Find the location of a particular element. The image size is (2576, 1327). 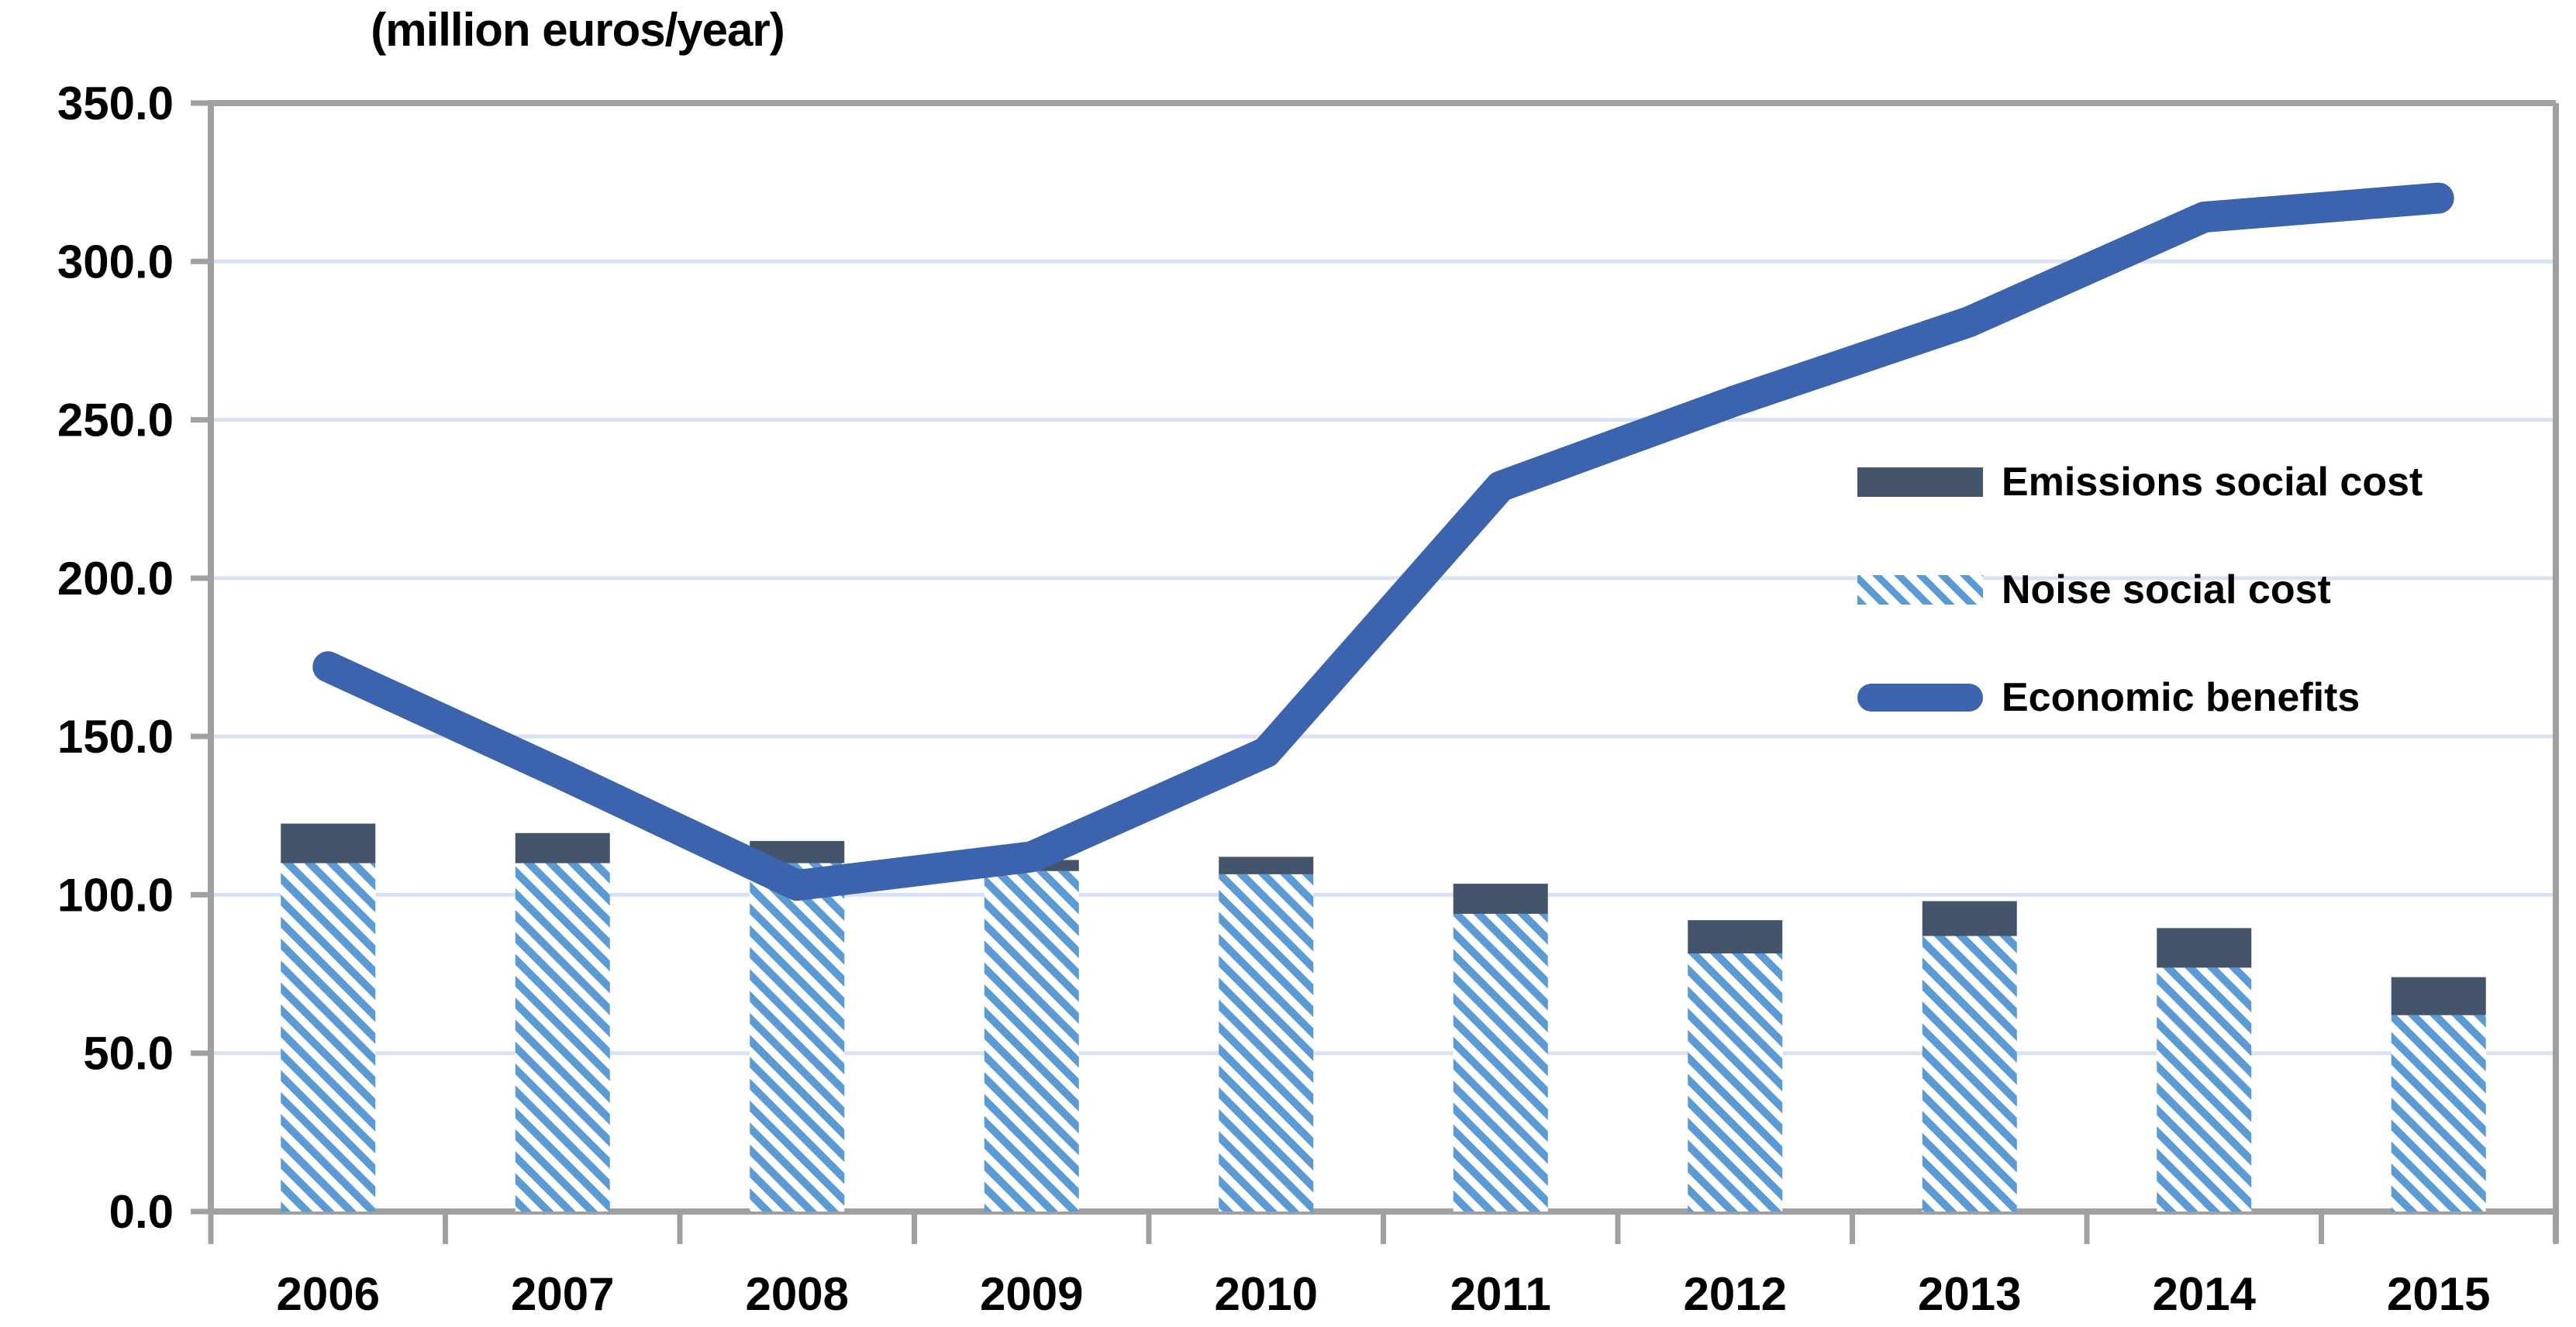

y-tick-label: 250.0 is located at coordinates (115, 420).